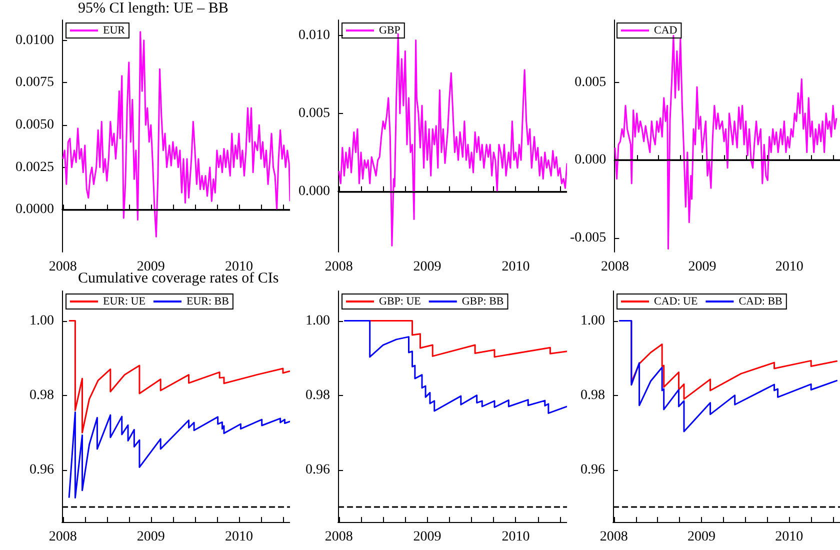 This screenshot has width=840, height=550. What do you see at coordinates (483, 302) in the screenshot?
I see `legend-label: GBP: BB` at bounding box center [483, 302].